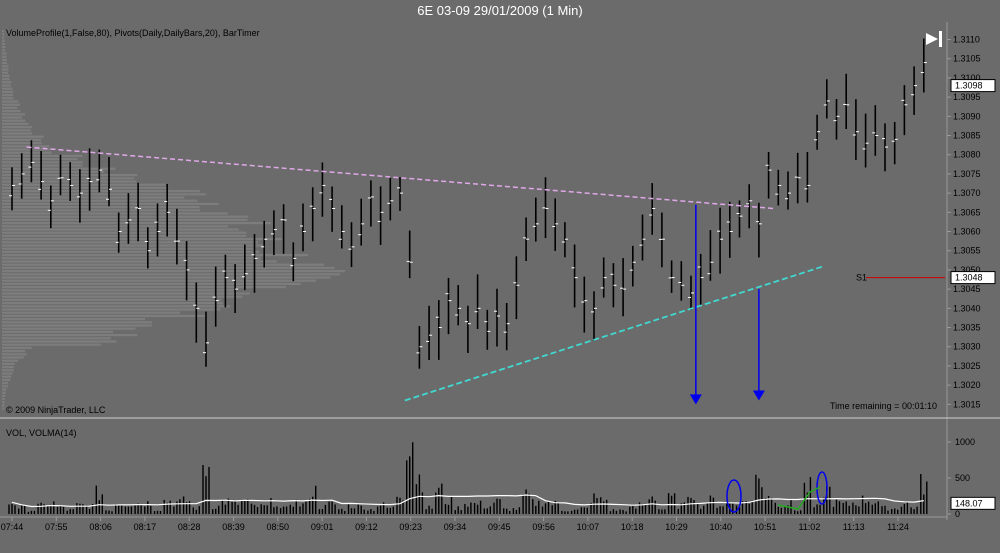 The image size is (1000, 553). Describe the element at coordinates (967, 404) in the screenshot. I see `price-tick-label: 1.3015` at that location.